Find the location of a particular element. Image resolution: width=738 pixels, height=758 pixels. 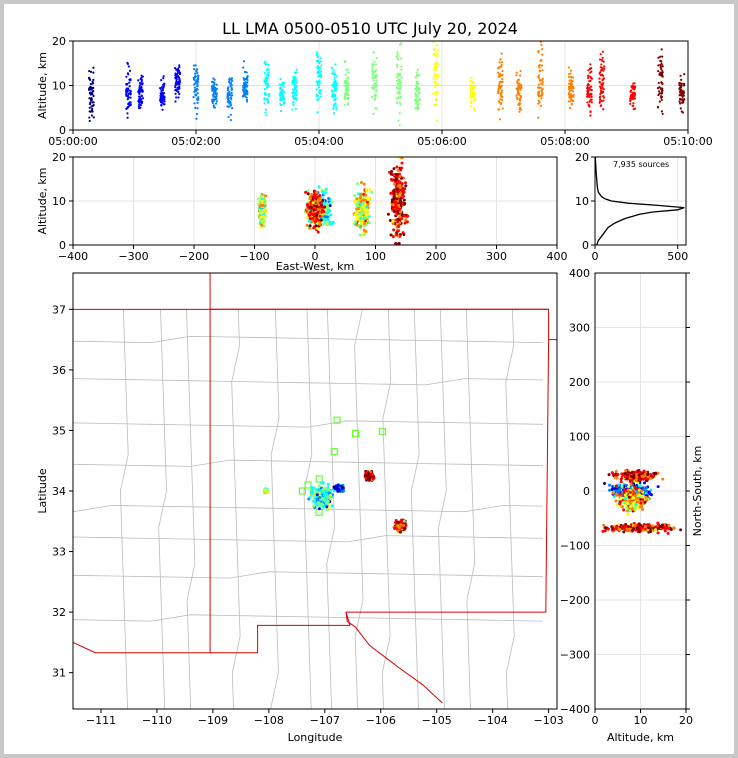

x-tick-label: 500 is located at coordinates (677, 256).